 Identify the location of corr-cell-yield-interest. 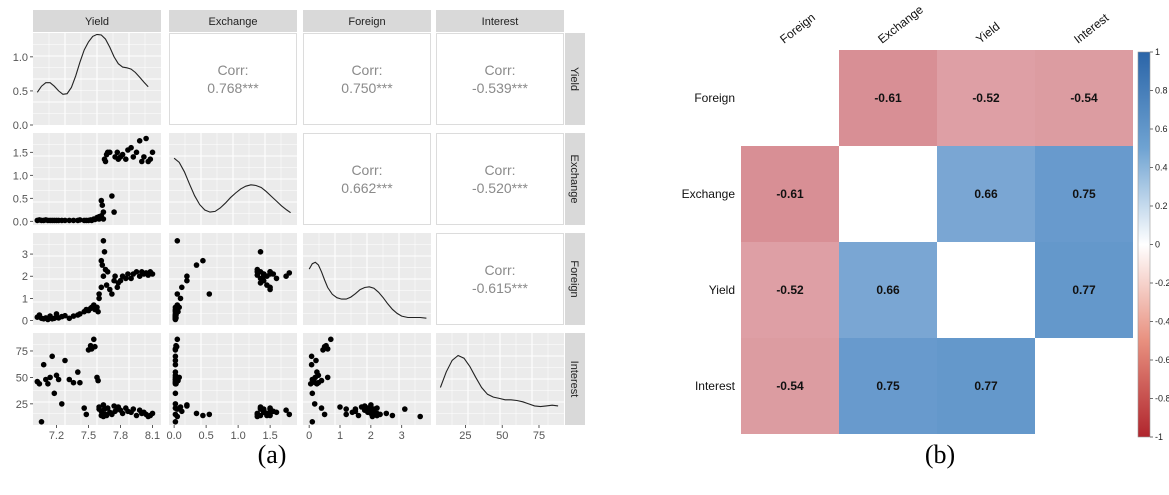
(500, 79).